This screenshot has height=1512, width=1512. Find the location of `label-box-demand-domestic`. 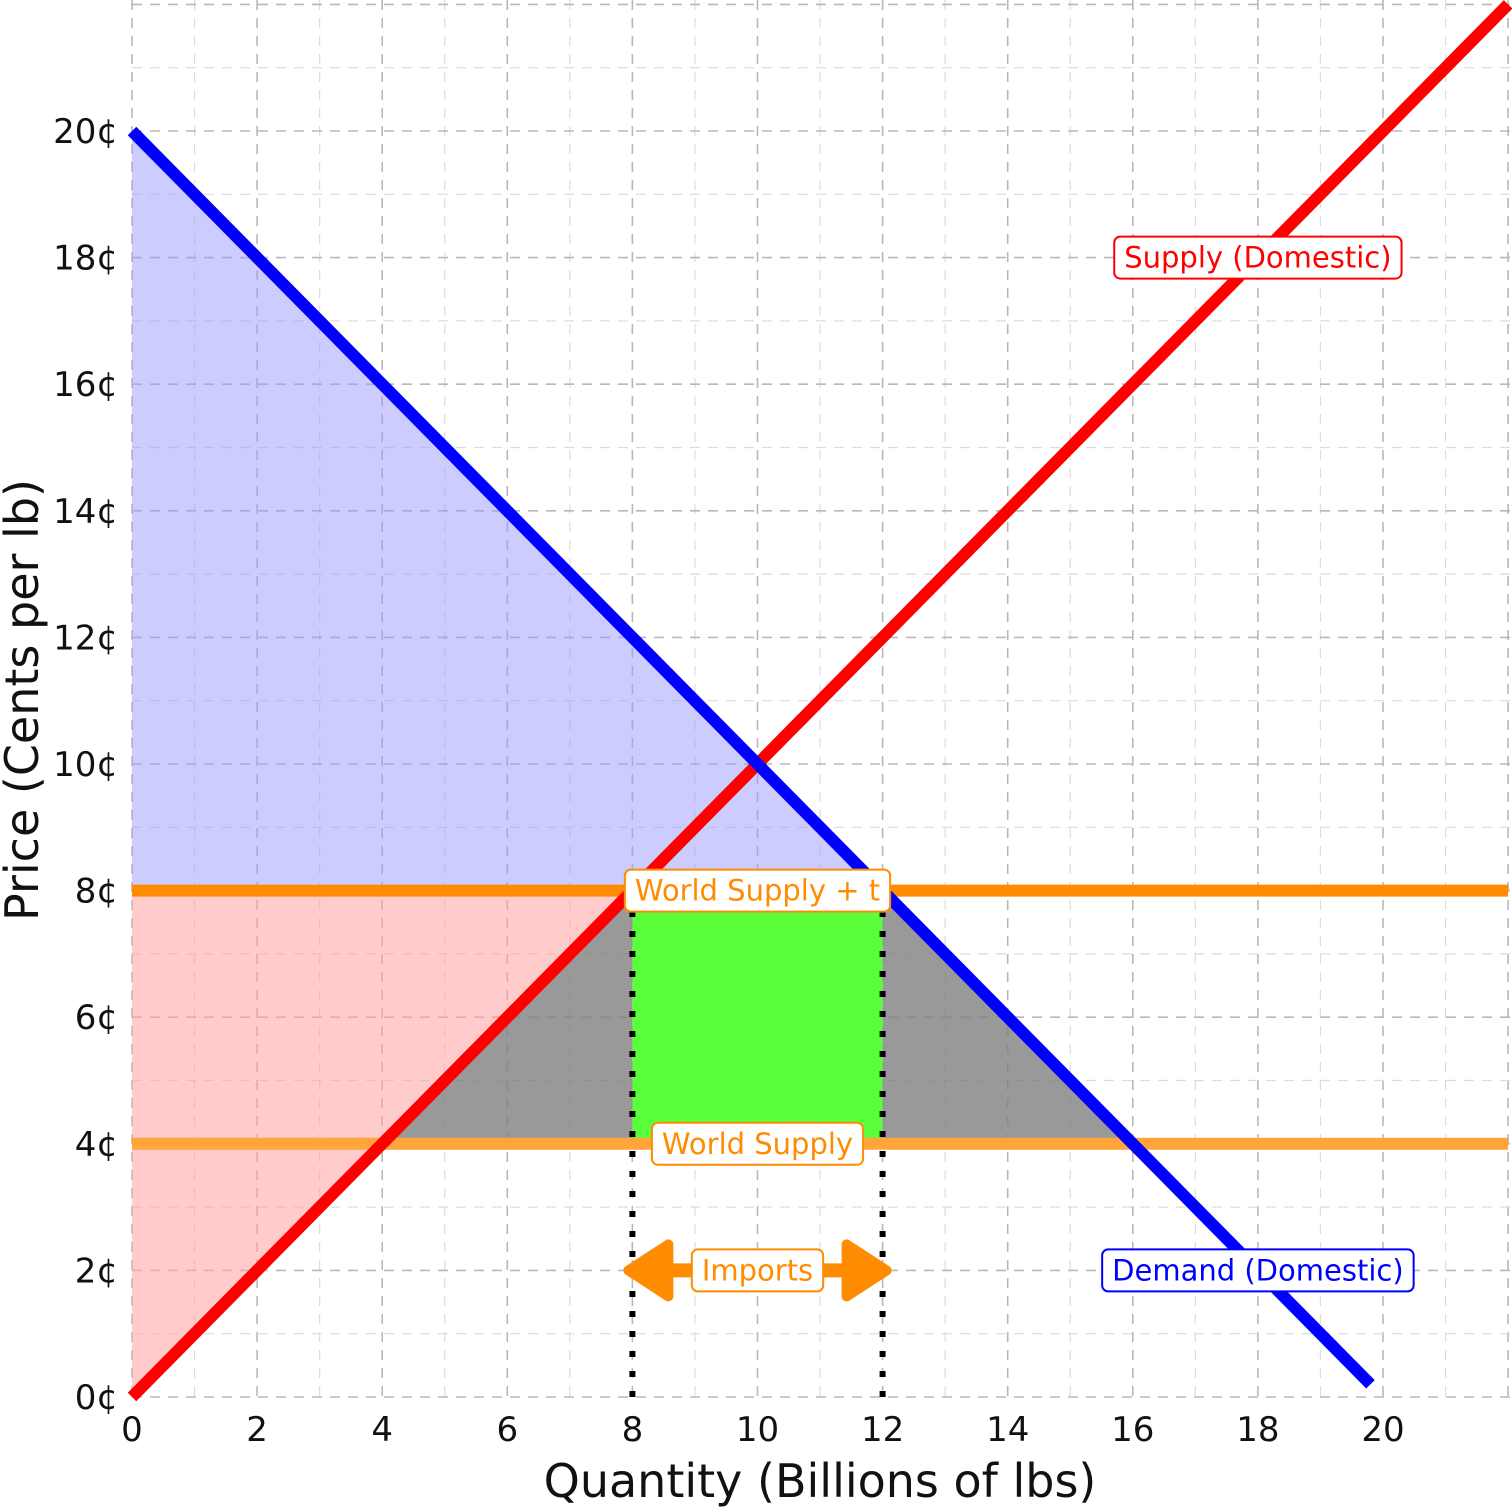

label-box-demand-domestic is located at coordinates (1258, 1270).